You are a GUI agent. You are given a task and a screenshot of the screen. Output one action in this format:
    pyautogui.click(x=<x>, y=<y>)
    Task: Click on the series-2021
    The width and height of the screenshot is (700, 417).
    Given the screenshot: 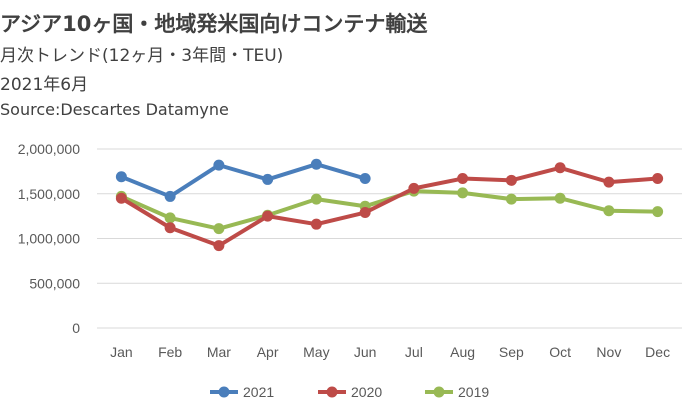 What is the action you would take?
    pyautogui.click(x=243, y=180)
    